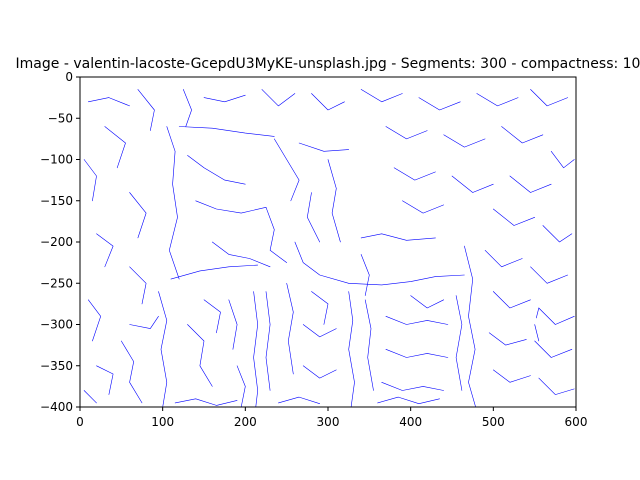 The width and height of the screenshot is (640, 480). What do you see at coordinates (56, 201) in the screenshot?
I see `y-tick-label: −150` at bounding box center [56, 201].